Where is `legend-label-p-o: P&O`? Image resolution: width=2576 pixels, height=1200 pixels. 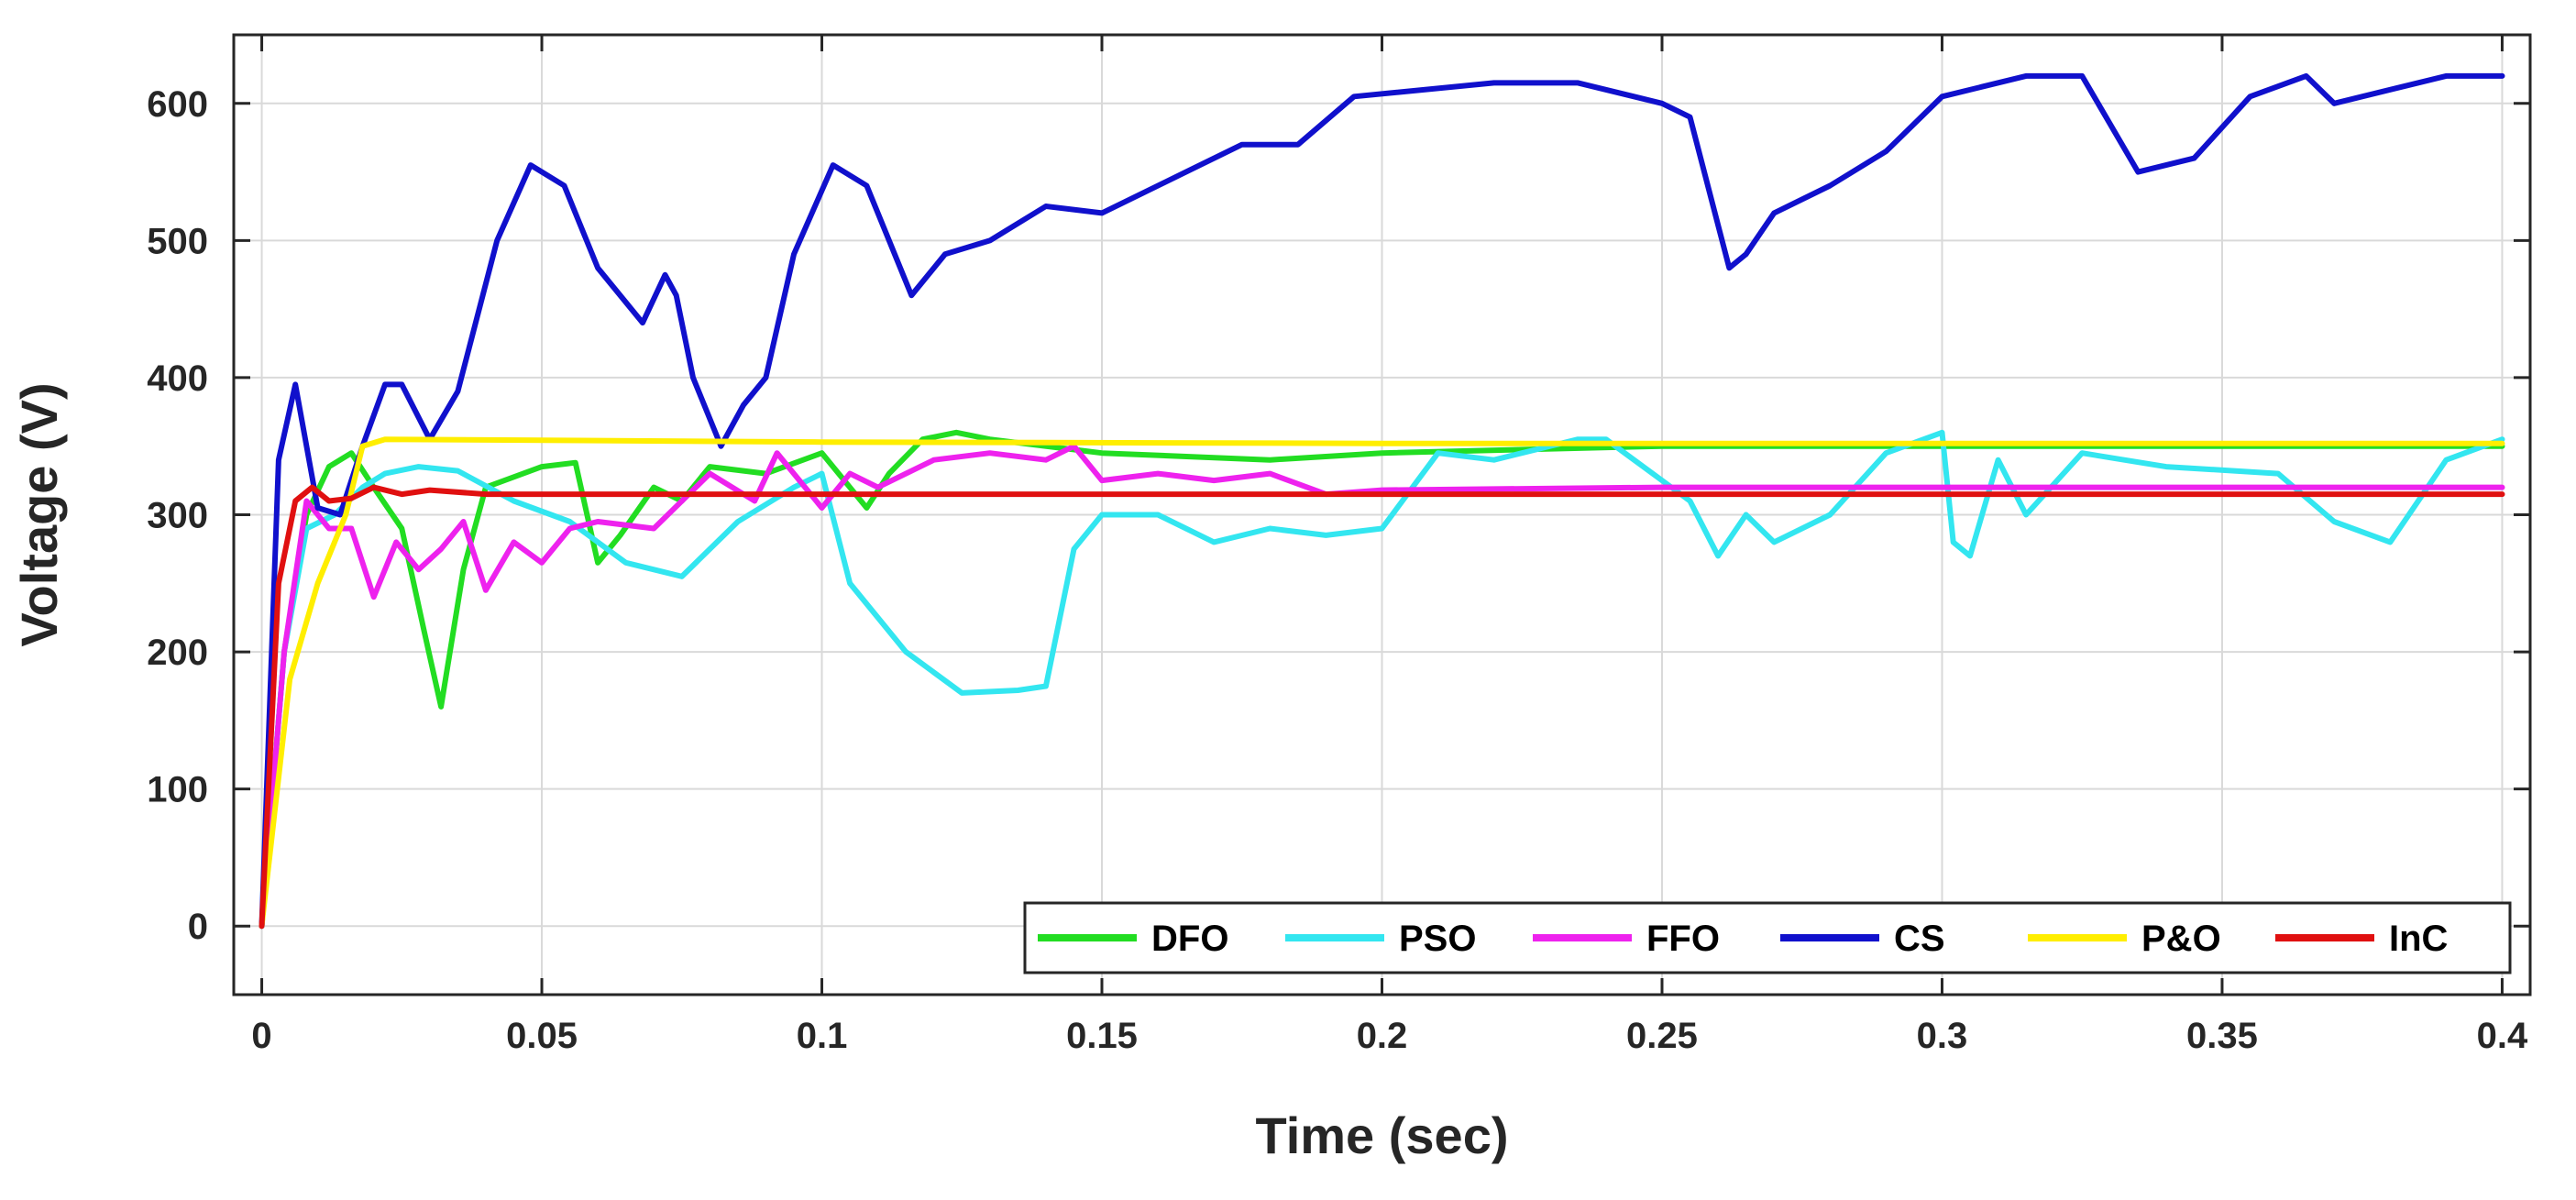 legend-label-p-o: P&O is located at coordinates (2181, 939).